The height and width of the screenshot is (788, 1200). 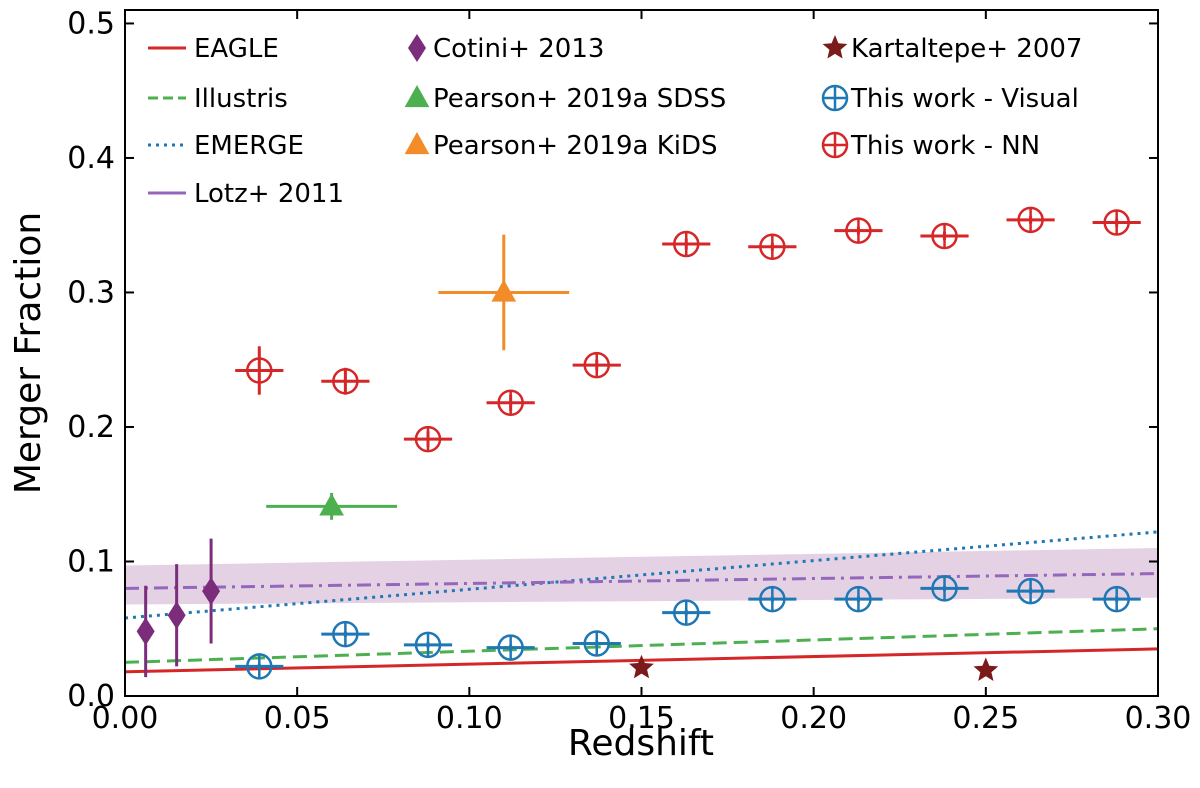 I want to click on x-axis-label: Redshift, so click(x=641, y=743).